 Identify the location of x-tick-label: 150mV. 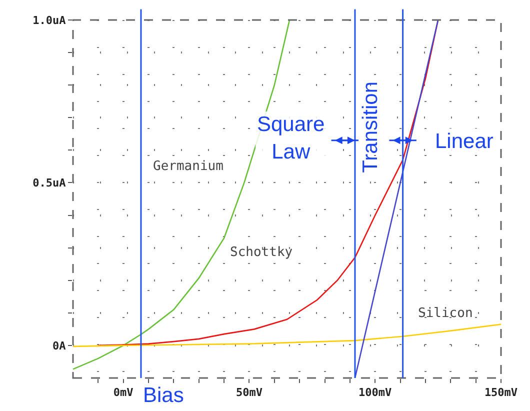
(501, 393).